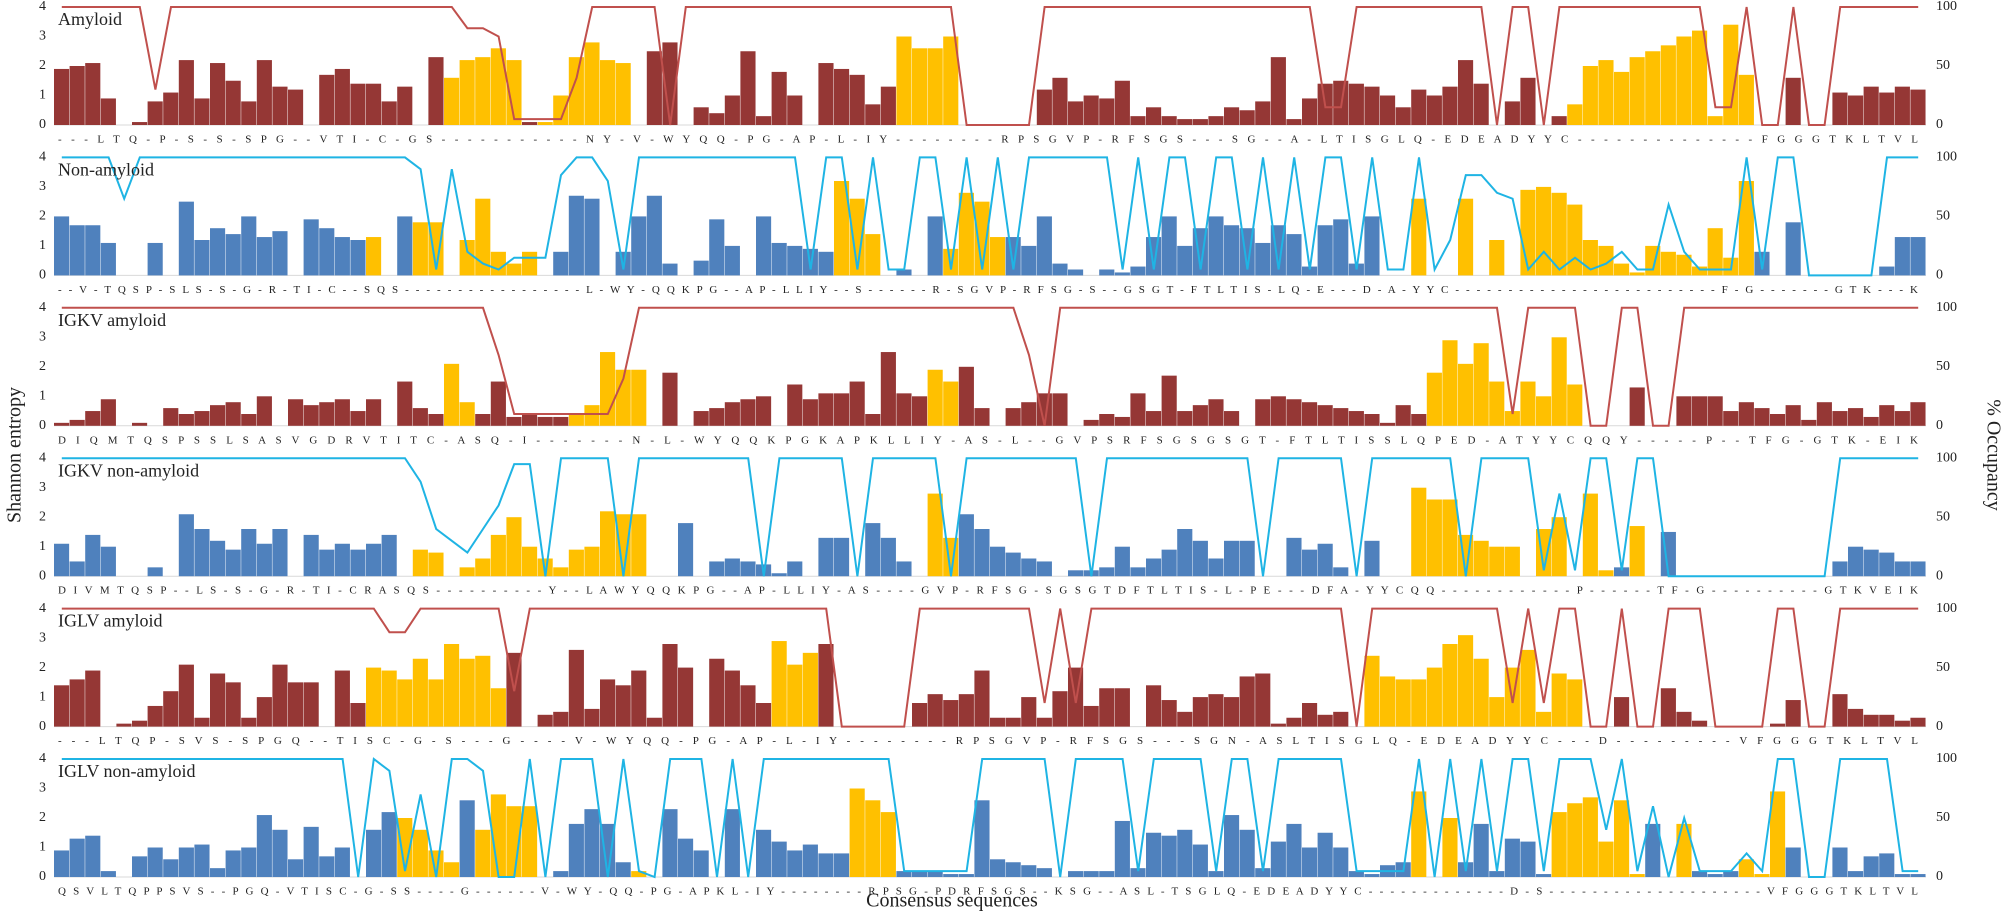 The image size is (2007, 917). What do you see at coordinates (106, 170) in the screenshot?
I see `panel-title: Non-amyloid` at bounding box center [106, 170].